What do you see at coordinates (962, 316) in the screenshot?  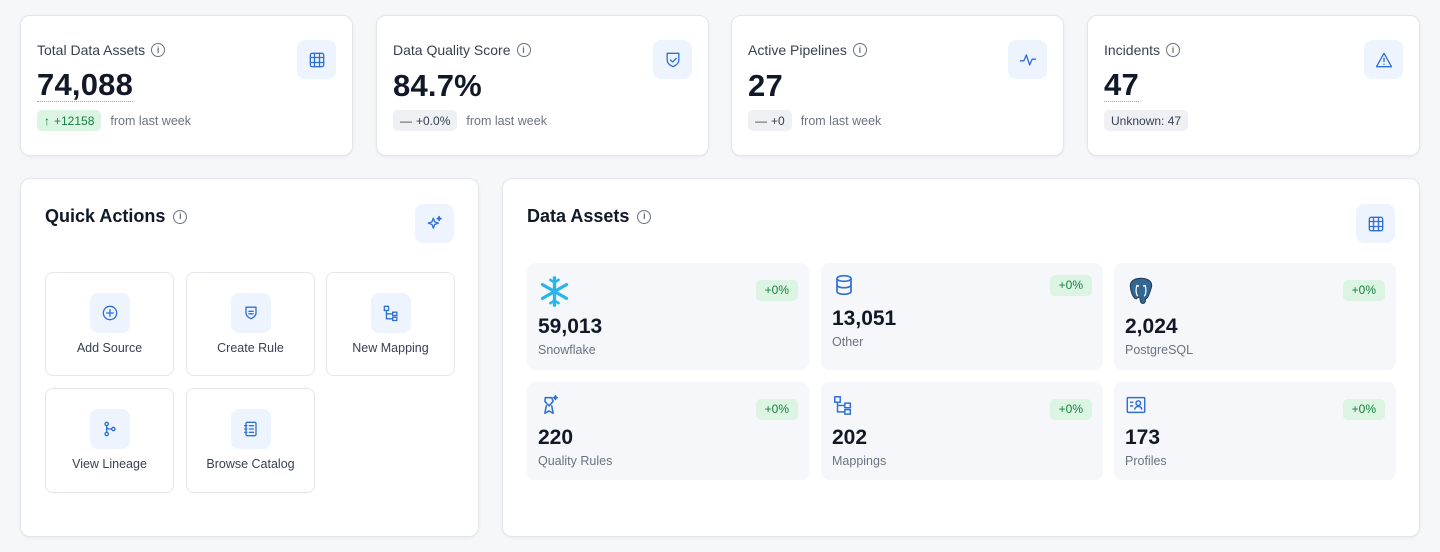 I see `asset-tile-other: +0% 13,051 Other` at bounding box center [962, 316].